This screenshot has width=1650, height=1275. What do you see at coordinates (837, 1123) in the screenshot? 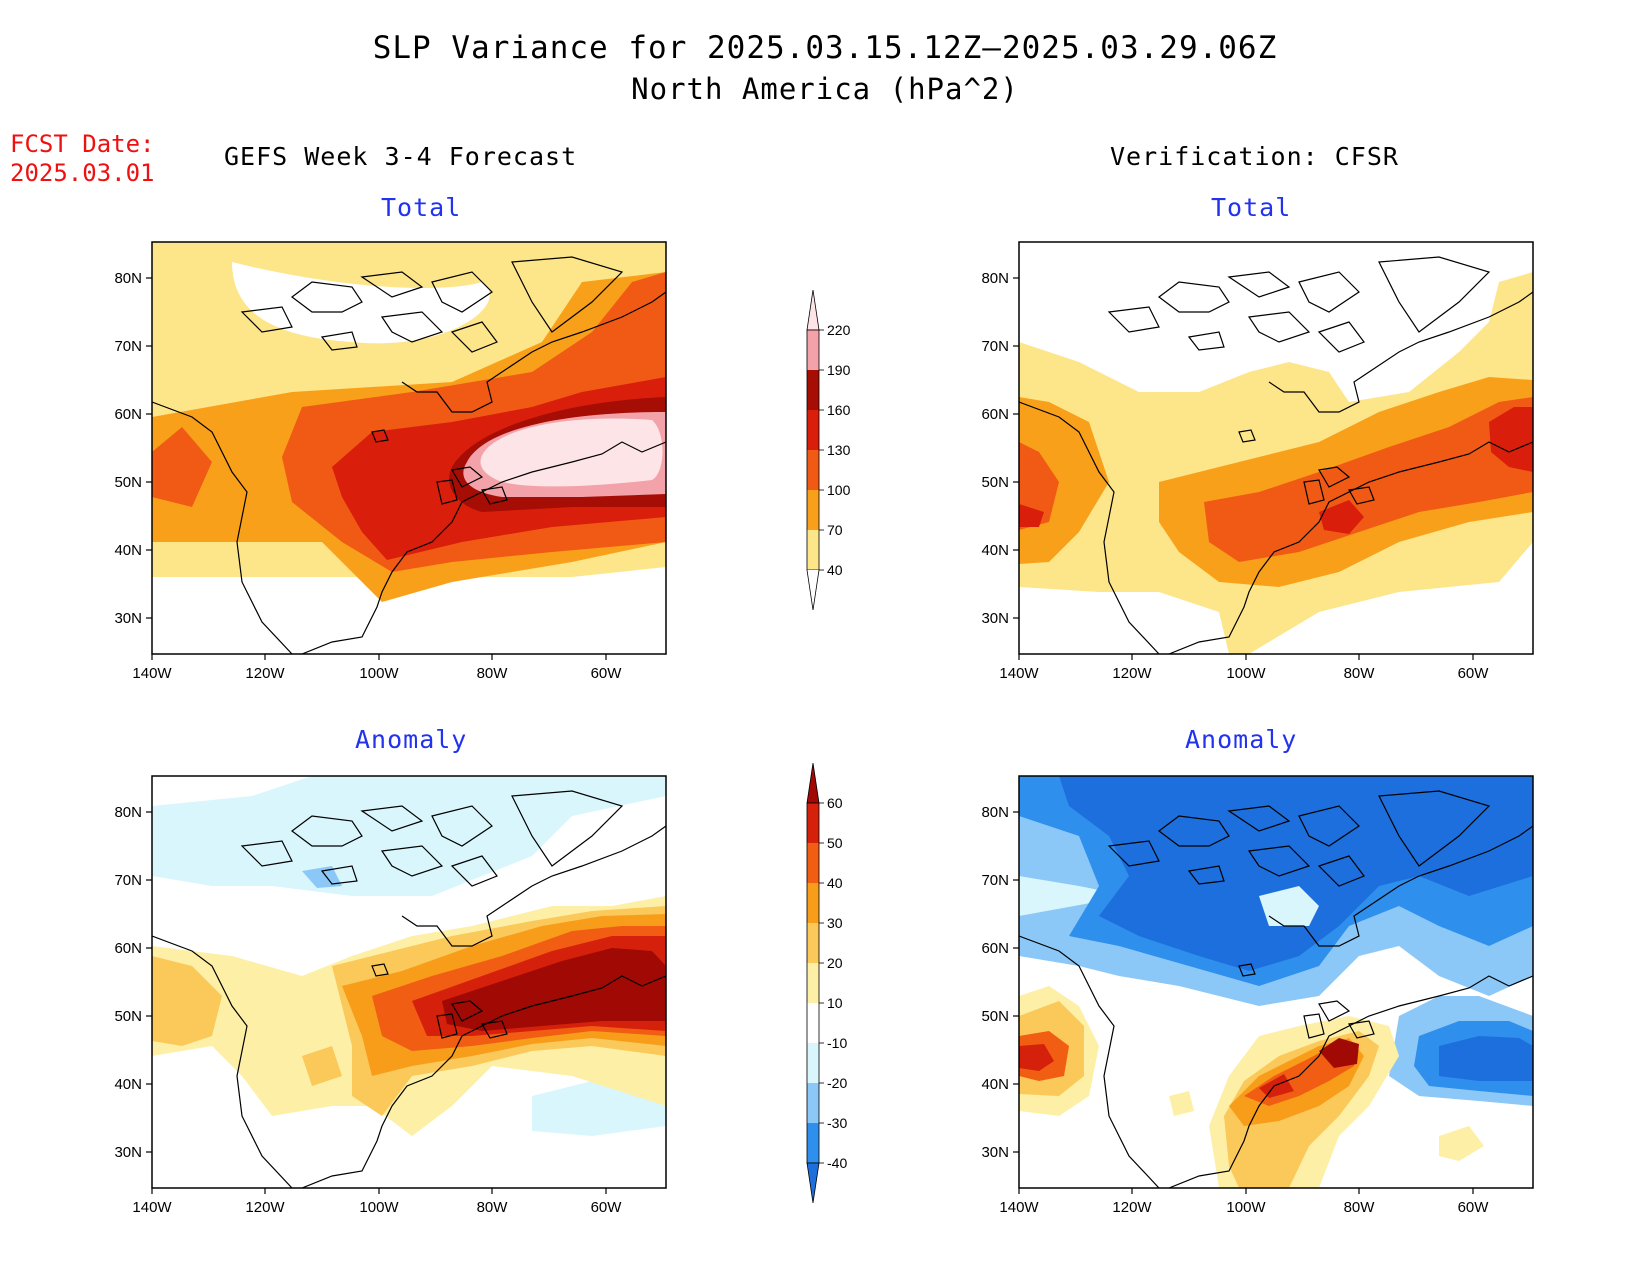
I see `colorbar-anomaly-label: -30` at bounding box center [837, 1123].